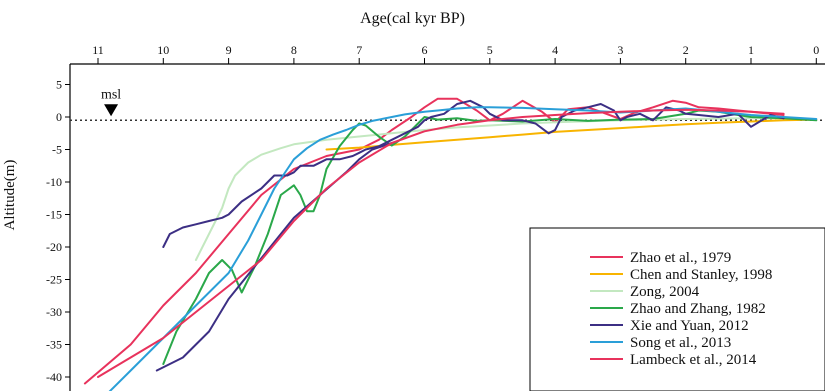 The width and height of the screenshot is (825, 391). Describe the element at coordinates (693, 360) in the screenshot. I see `legend-label: Lambeck et al., 2014` at that location.